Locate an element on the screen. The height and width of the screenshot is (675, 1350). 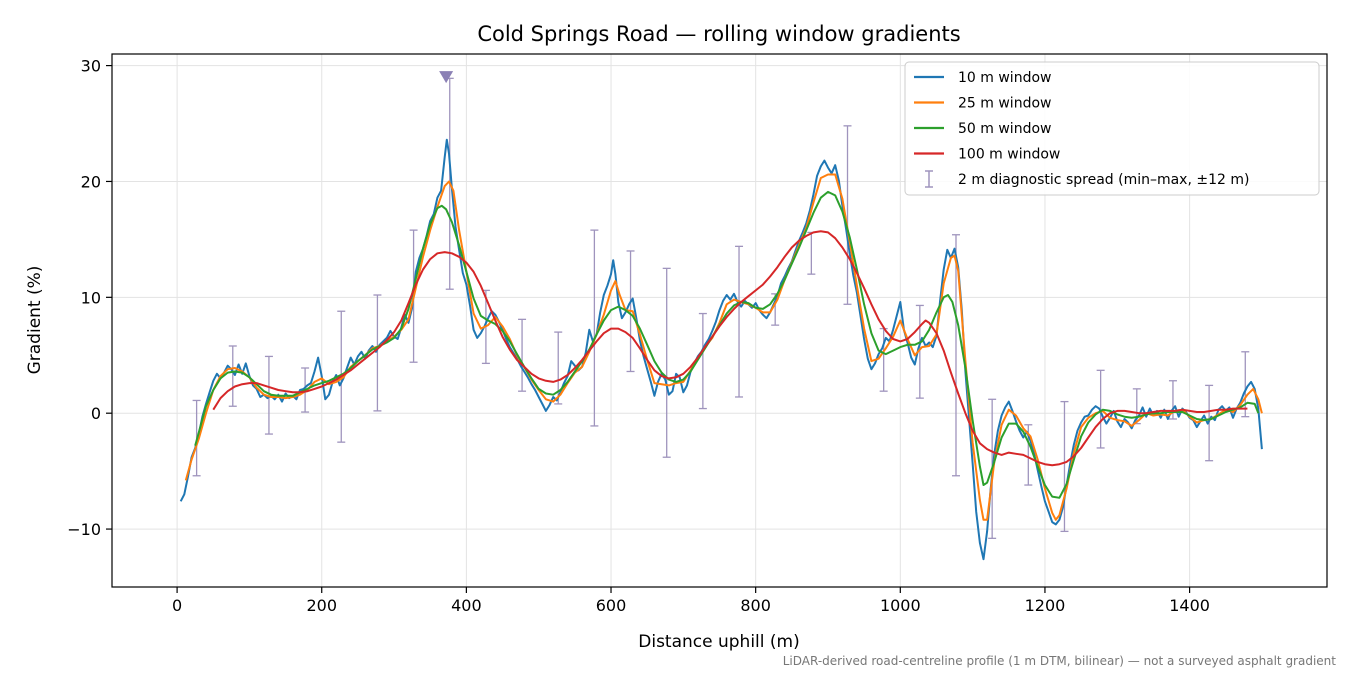
clipped-max-marker is located at coordinates (446, 77).